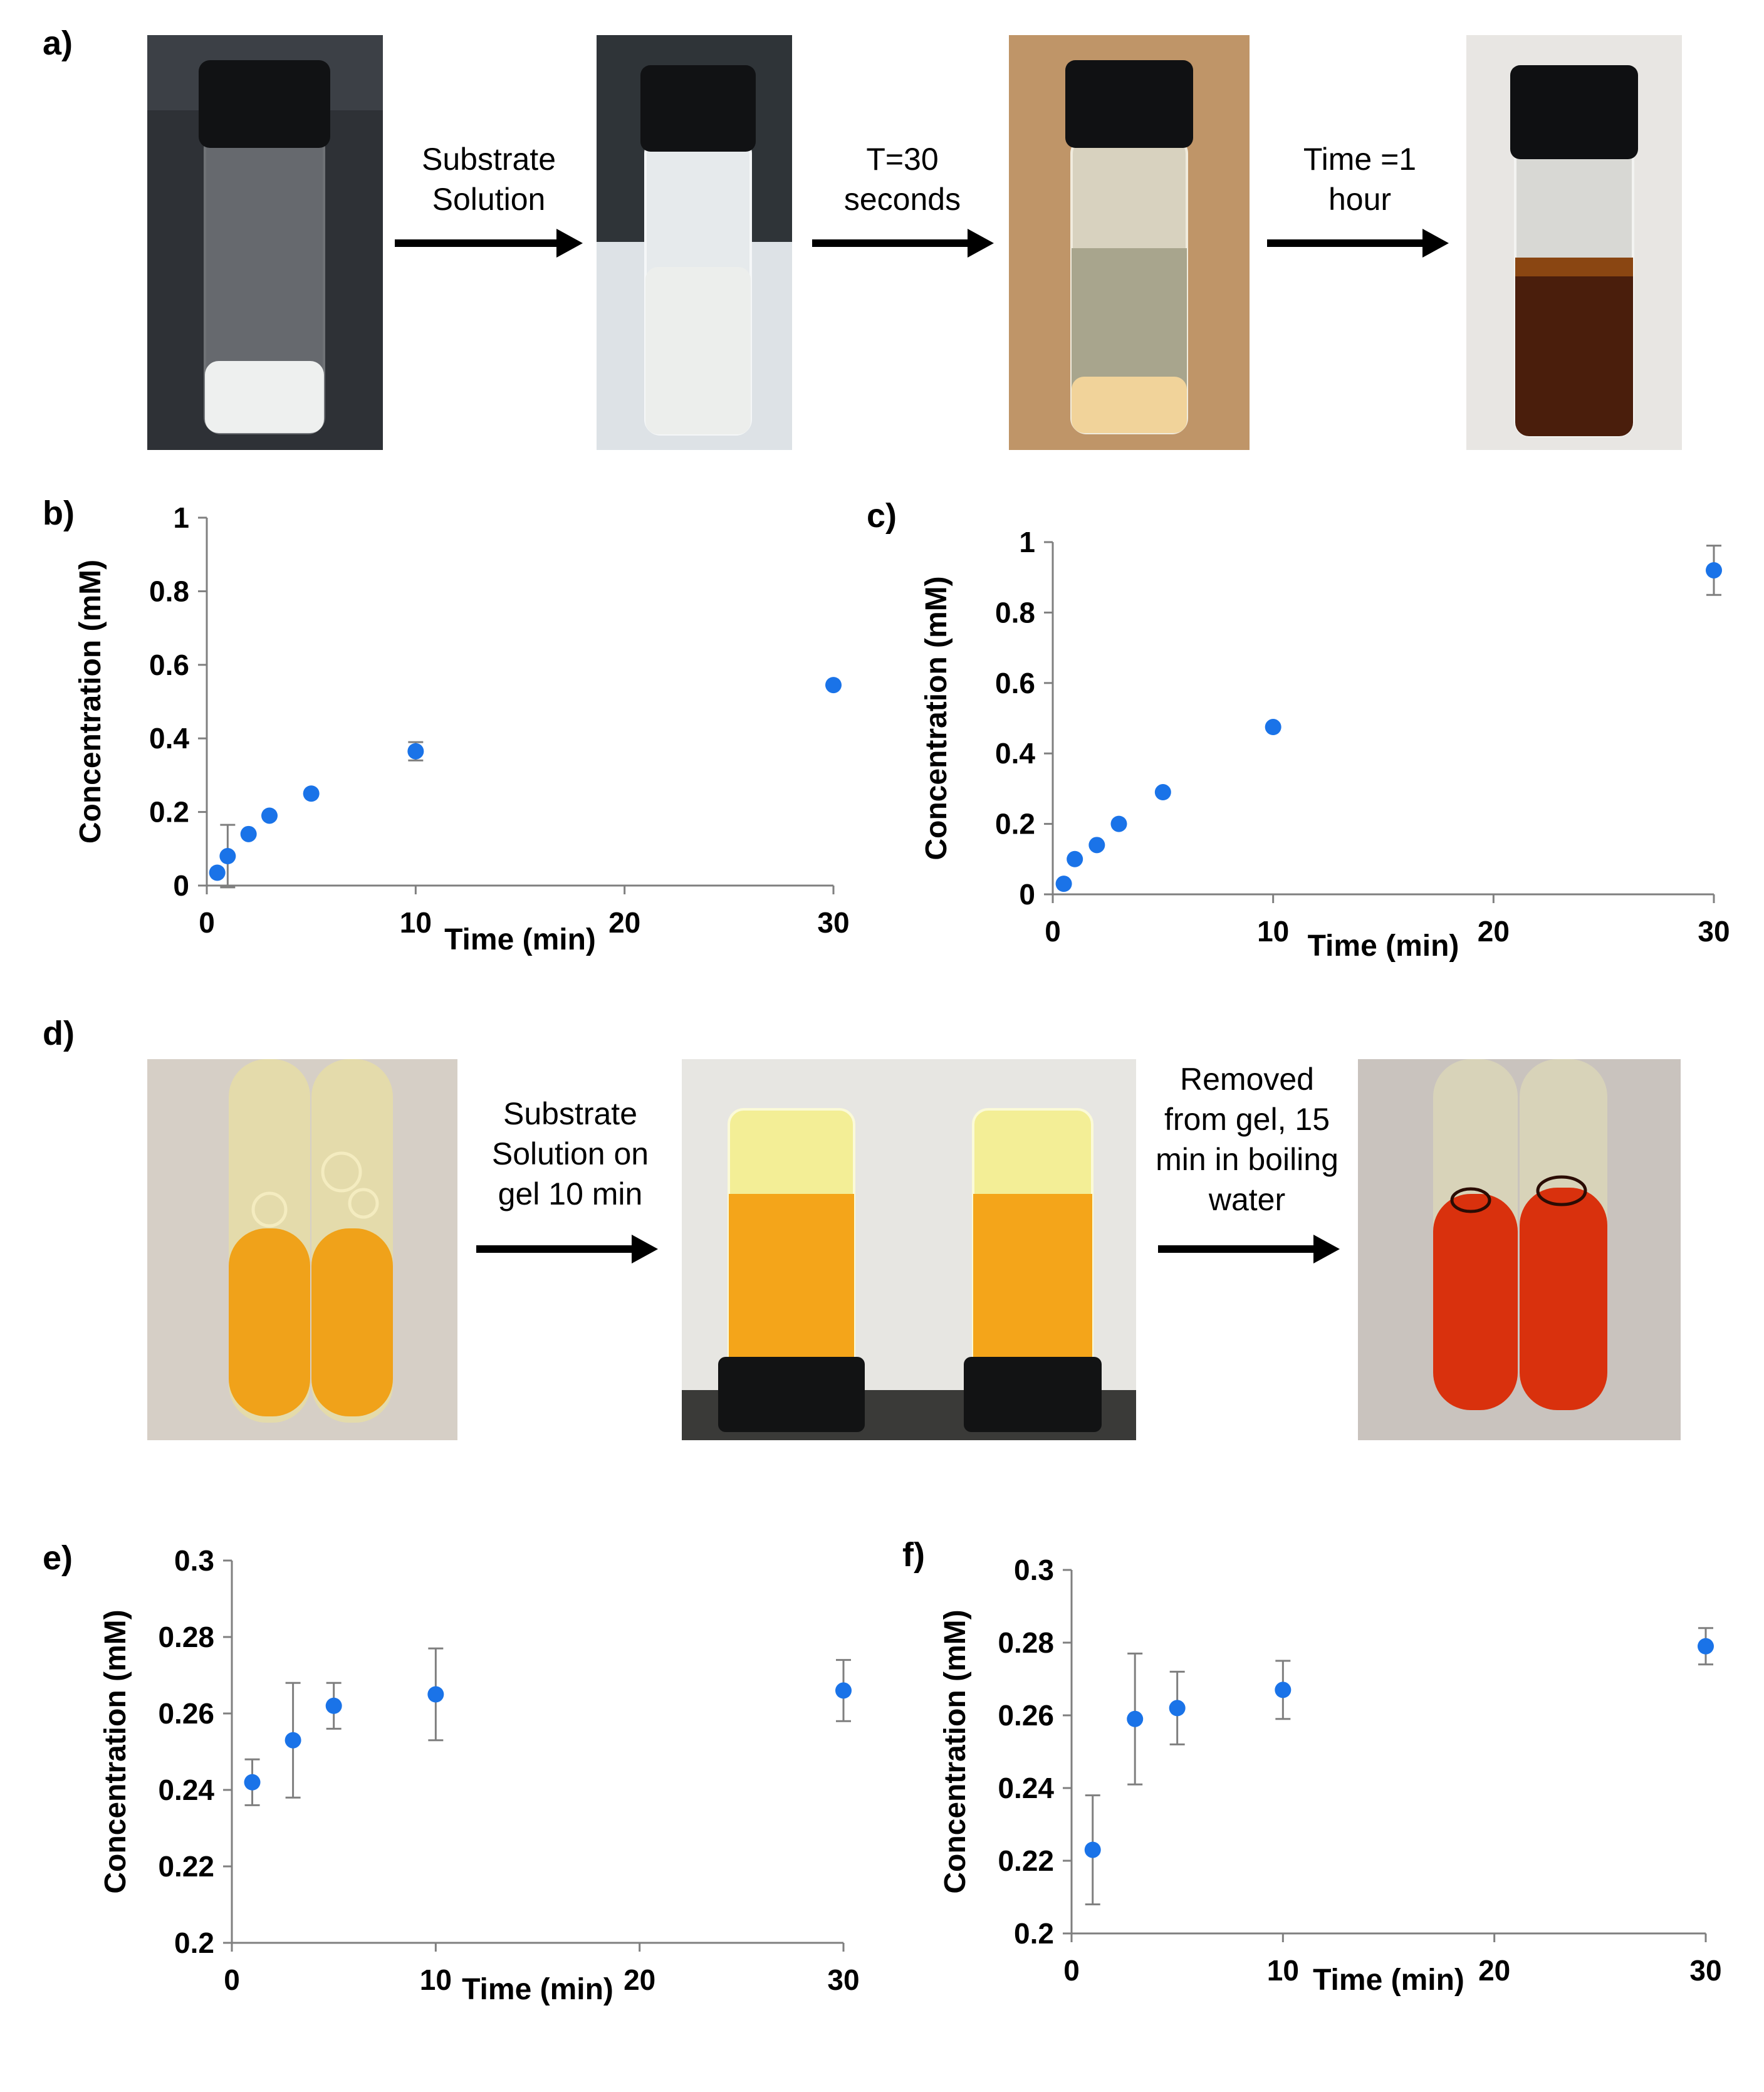  I want to click on step-text: T=30 seconds, so click(902, 180).